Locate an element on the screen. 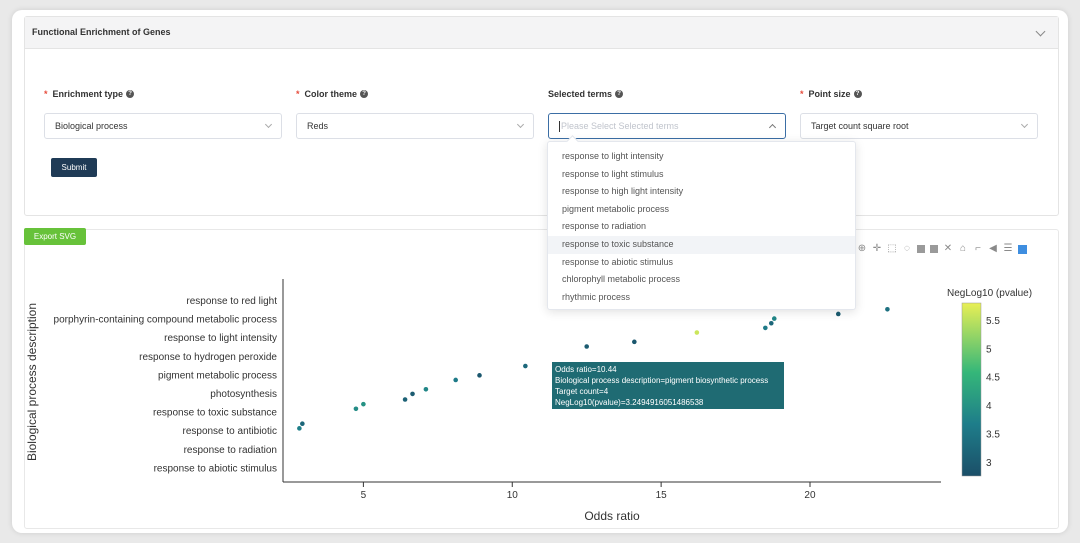 Image resolution: width=1080 pixels, height=543 pixels. colorbar-tick-label: 5.5 is located at coordinates (993, 321).